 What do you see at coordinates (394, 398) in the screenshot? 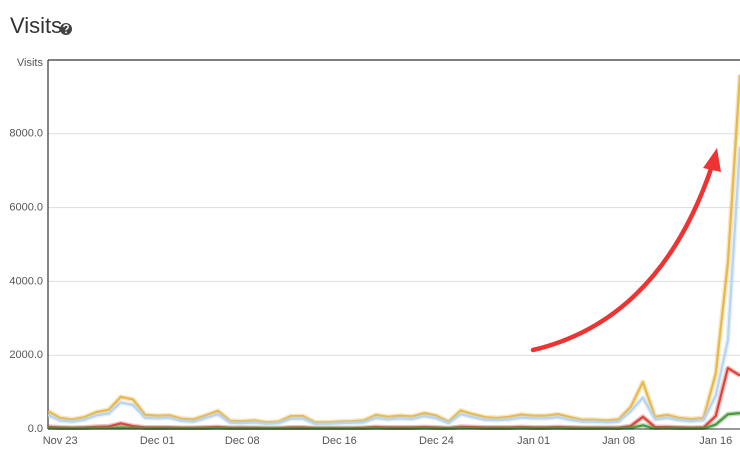
I see `series-line` at bounding box center [394, 398].